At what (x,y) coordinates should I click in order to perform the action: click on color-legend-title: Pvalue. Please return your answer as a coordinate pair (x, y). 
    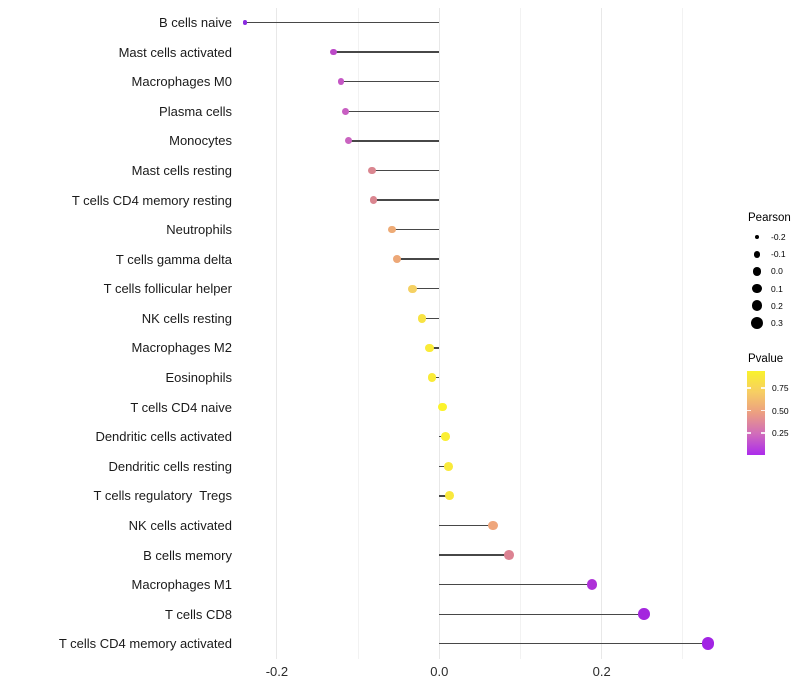
    Looking at the image, I should click on (766, 359).